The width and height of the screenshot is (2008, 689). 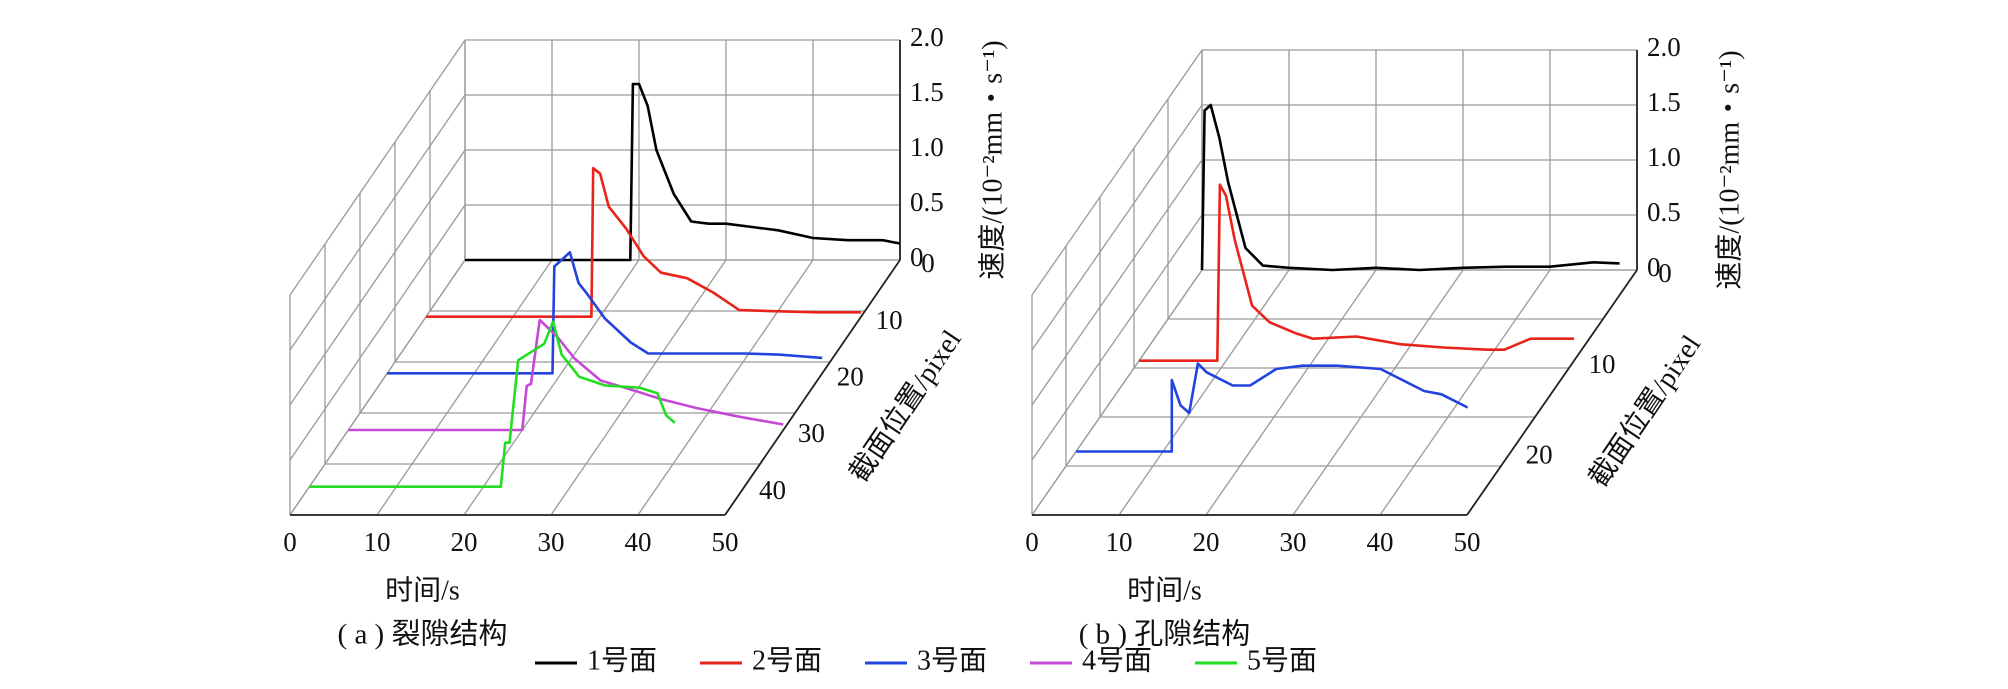 What do you see at coordinates (423, 634) in the screenshot?
I see `panel-caption: ( a ) 裂隙结构` at bounding box center [423, 634].